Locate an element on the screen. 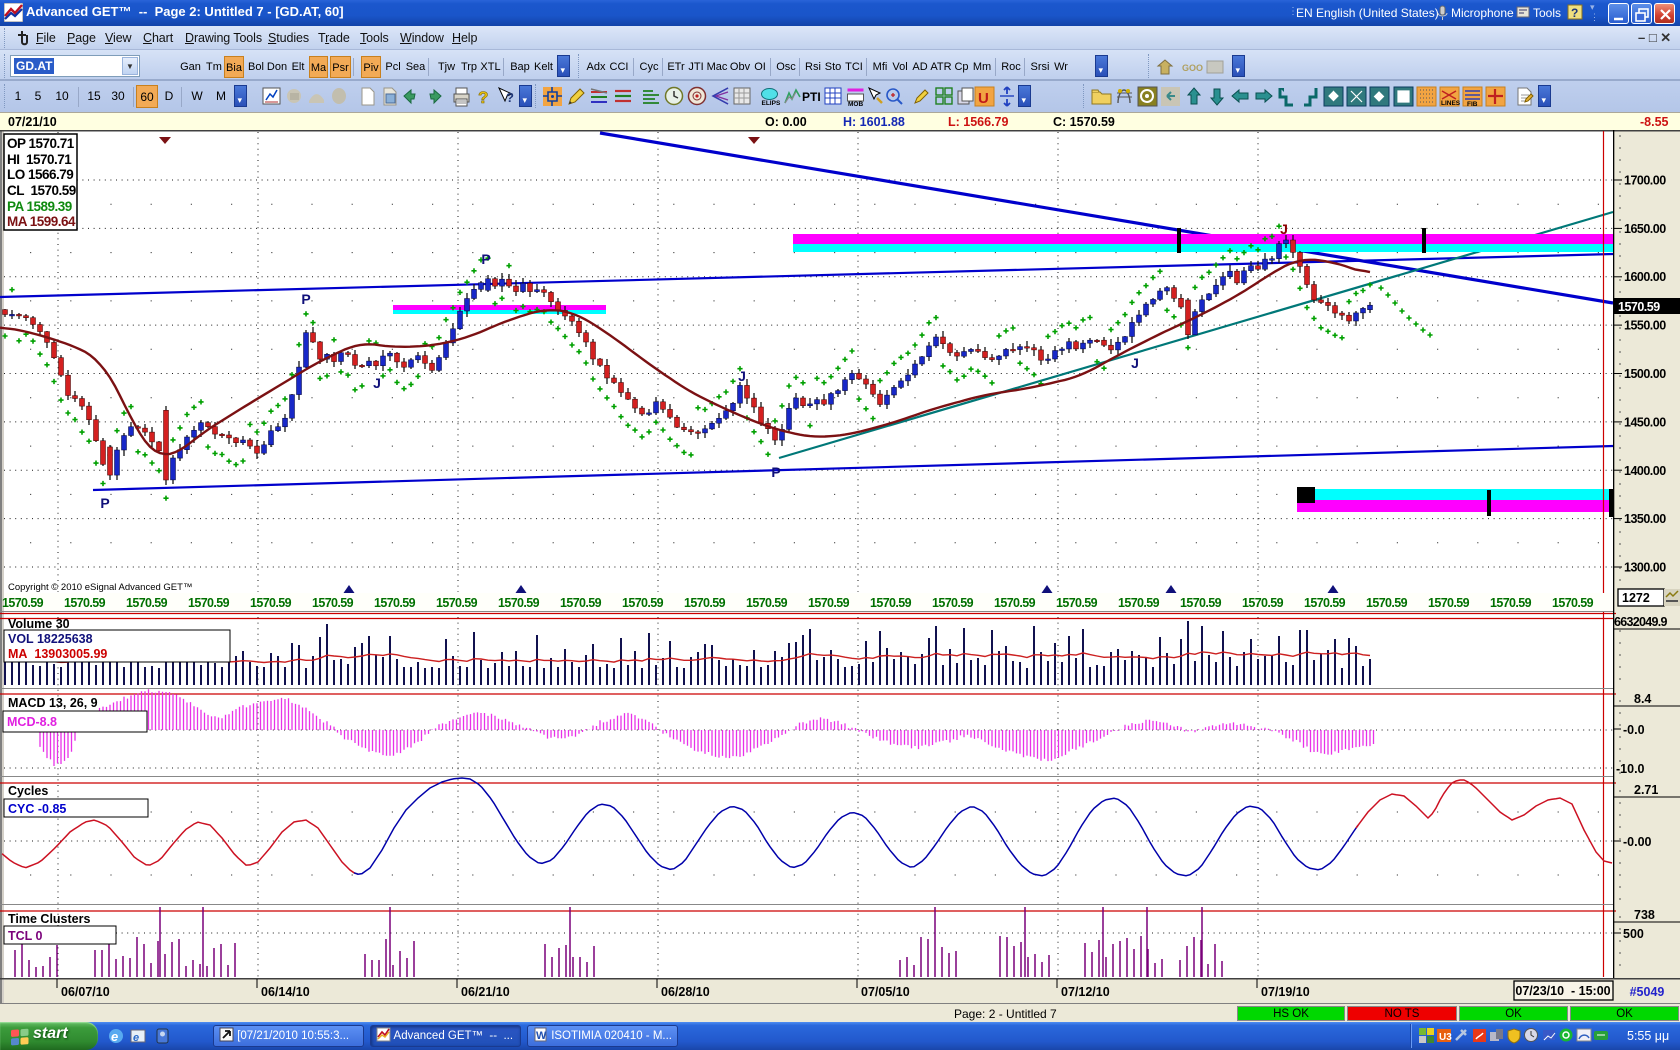  svg-text: FIB is located at coordinates (1472, 104).